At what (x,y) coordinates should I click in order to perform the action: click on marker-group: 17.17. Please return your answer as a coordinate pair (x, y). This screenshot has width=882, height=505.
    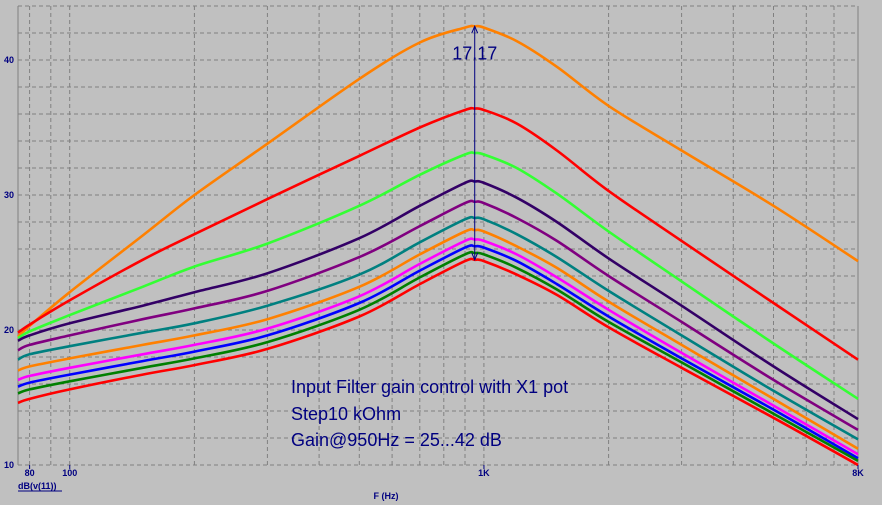
    Looking at the image, I should click on (474, 143).